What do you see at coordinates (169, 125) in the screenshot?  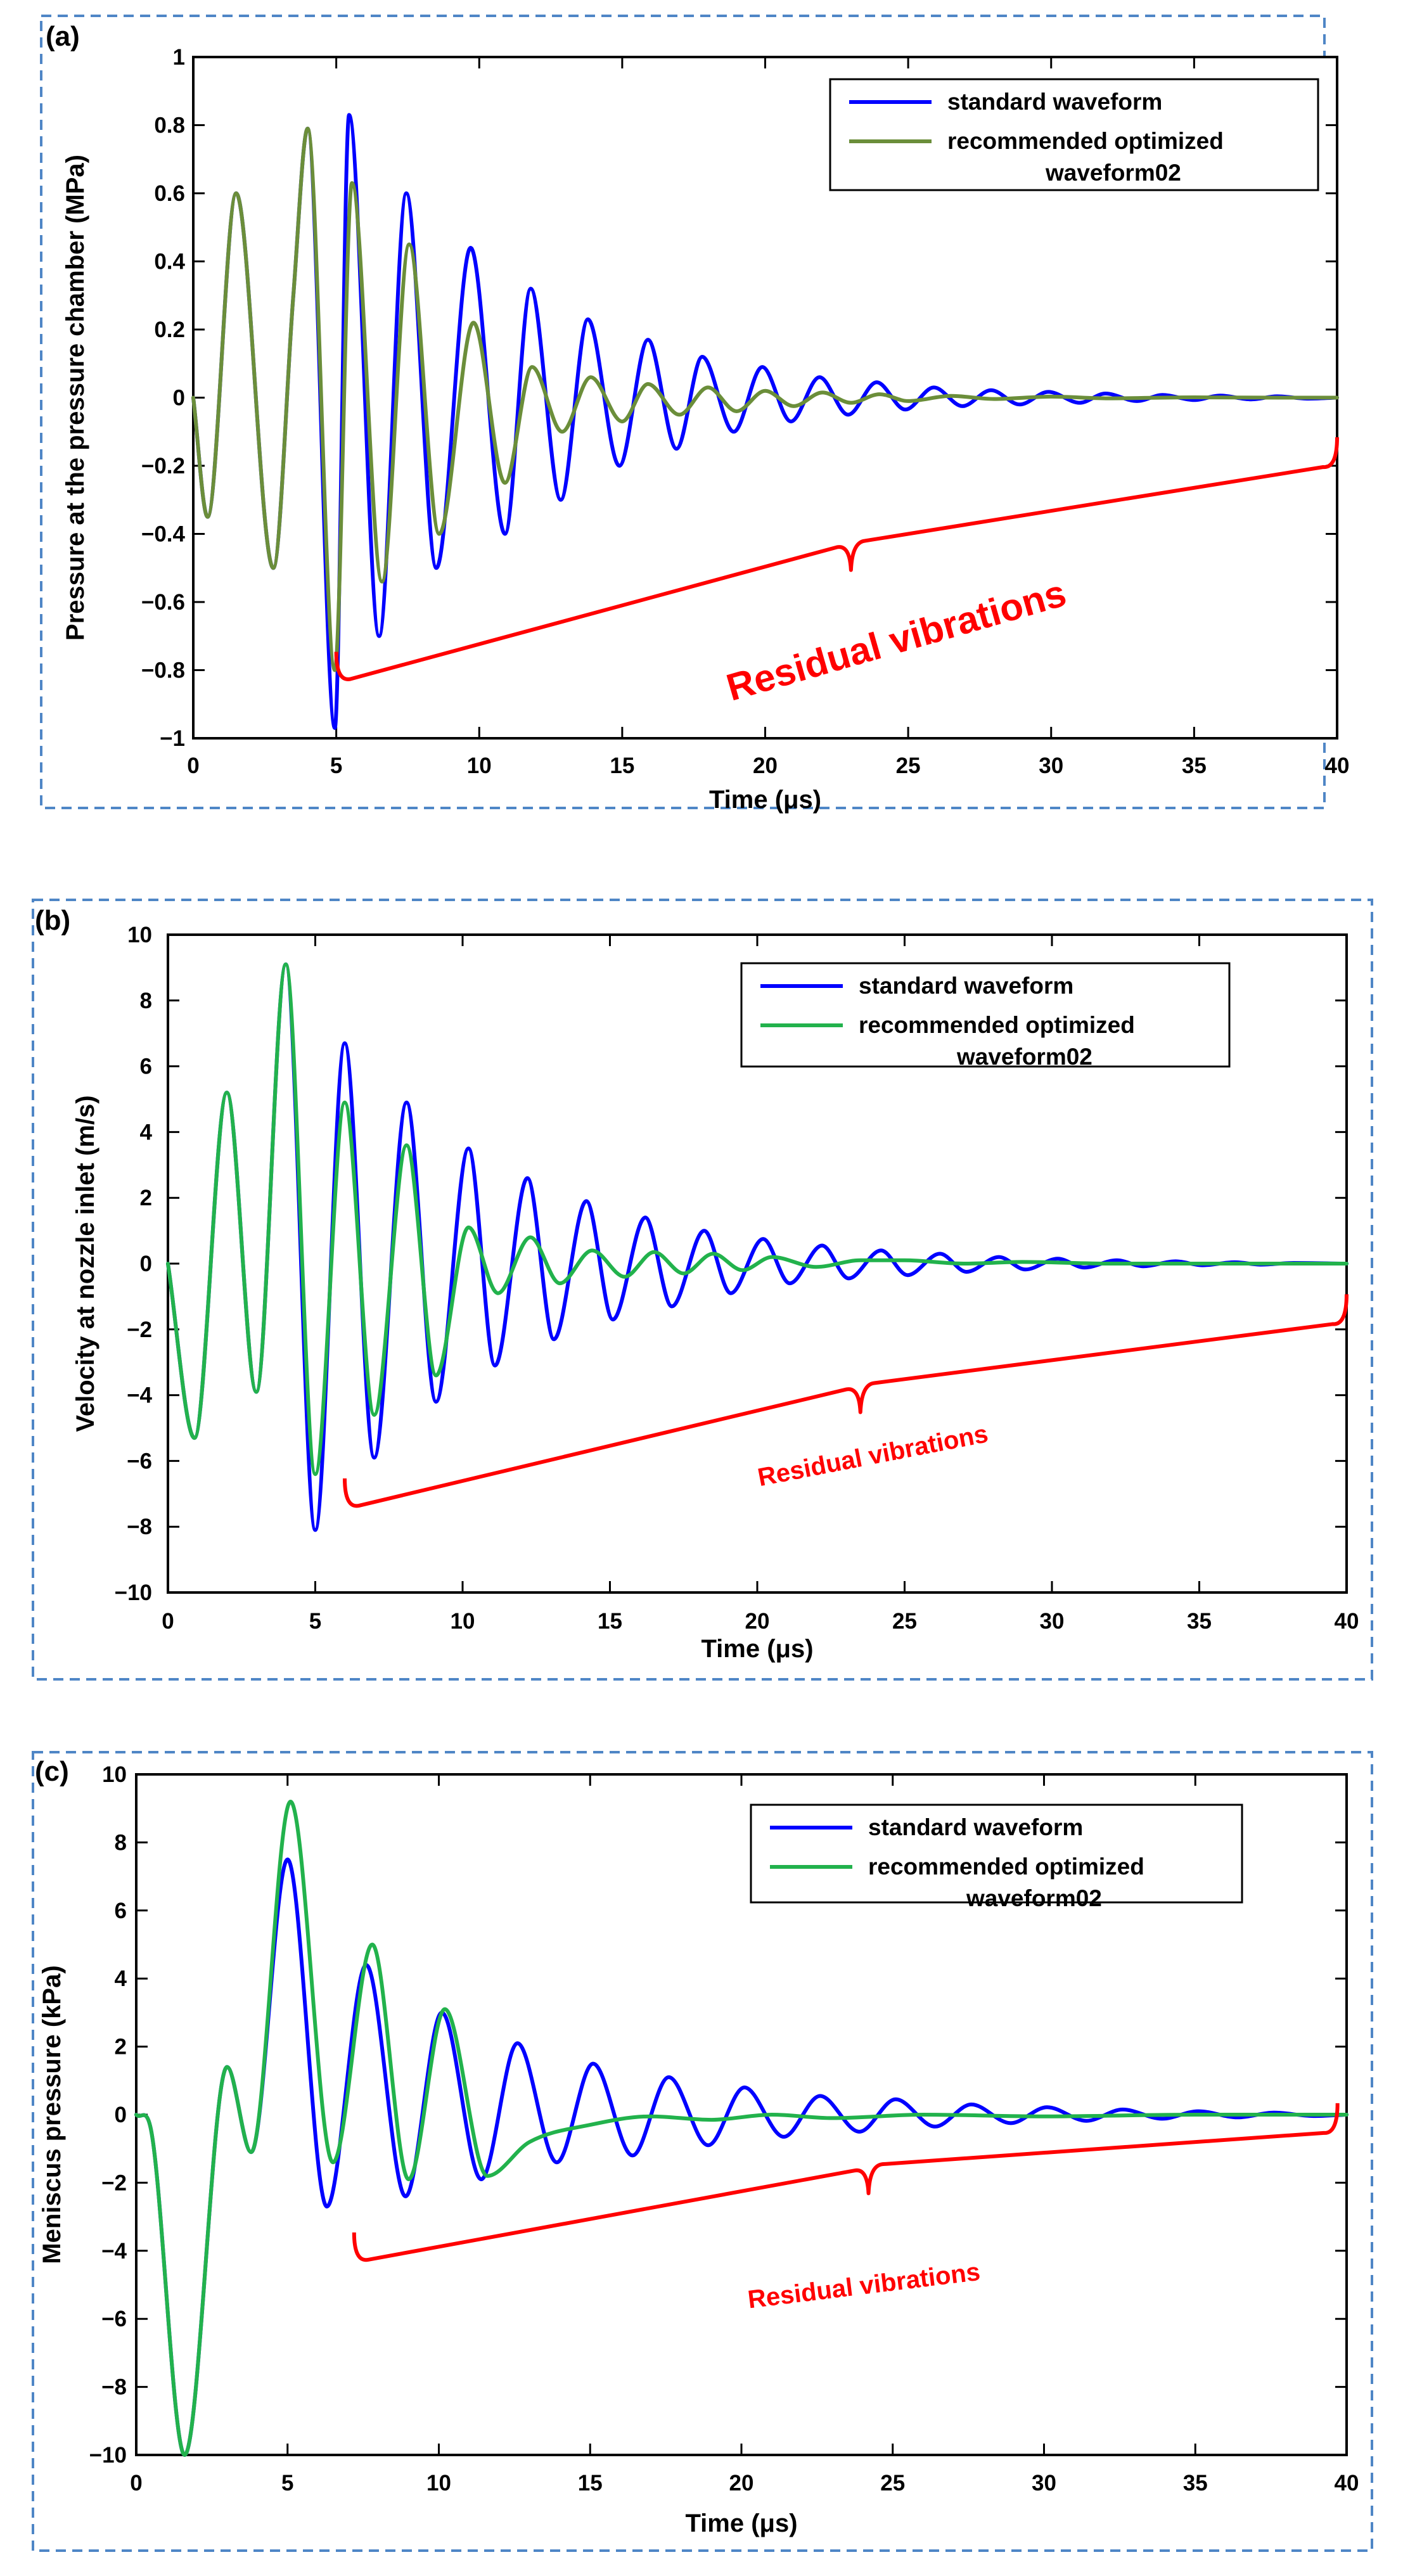 I see `y-tick-label: 0.8` at bounding box center [169, 125].